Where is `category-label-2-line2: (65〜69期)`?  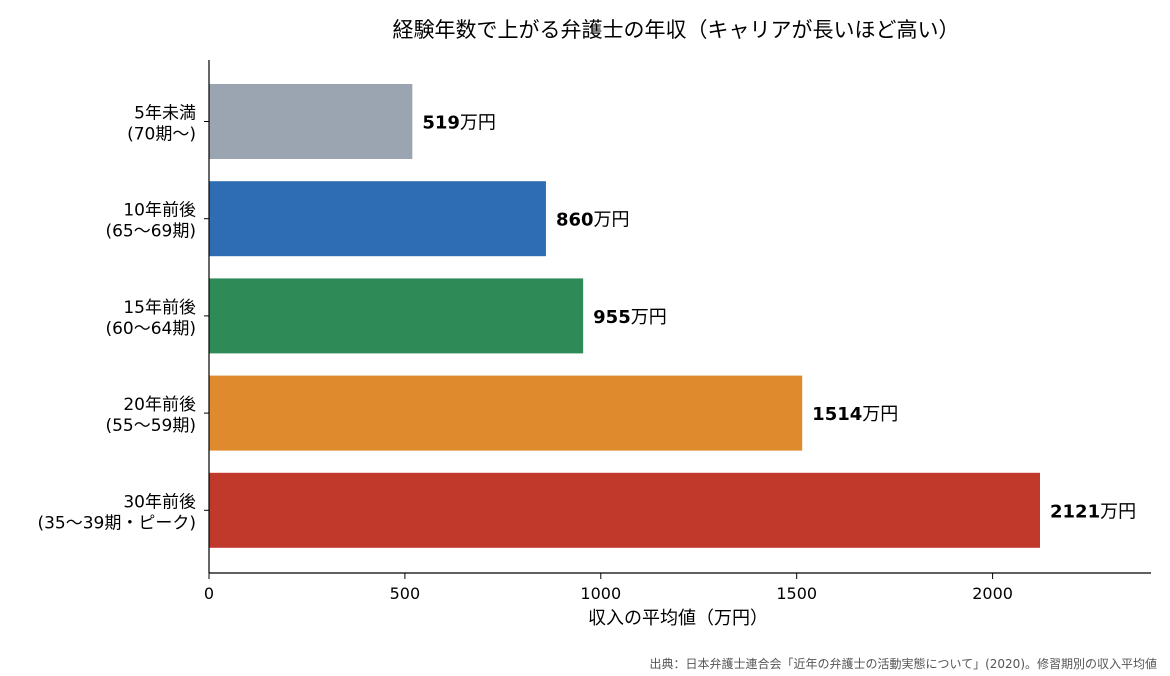
category-label-2-line2: (65〜69期) is located at coordinates (150, 232).